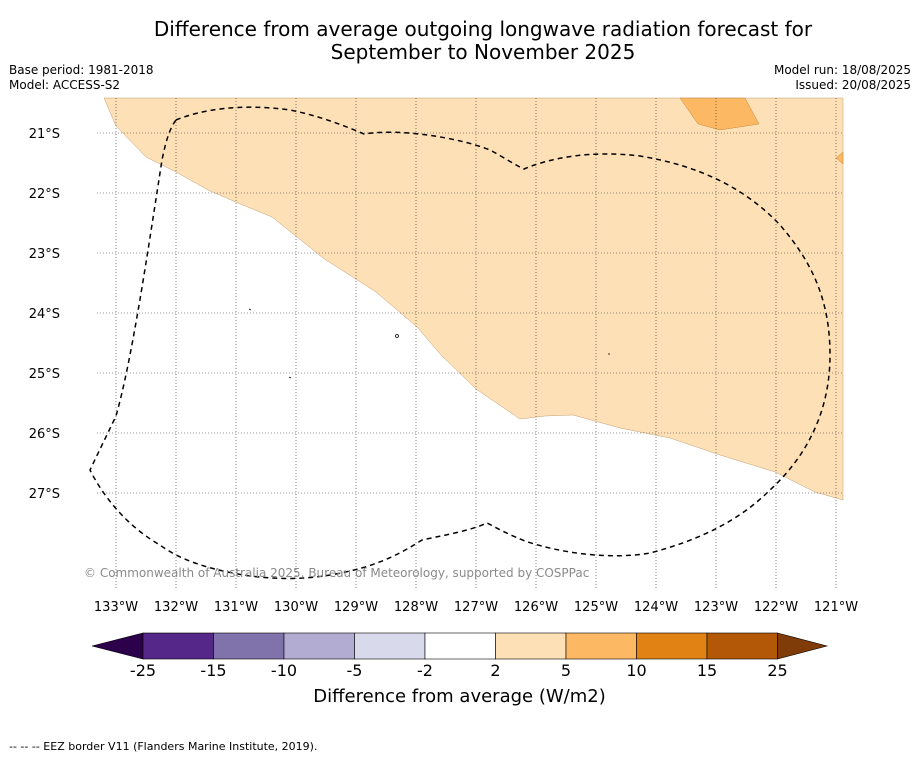 The image size is (919, 758). What do you see at coordinates (842, 70) in the screenshot?
I see `model-run: Model run: 18/08/2025` at bounding box center [842, 70].